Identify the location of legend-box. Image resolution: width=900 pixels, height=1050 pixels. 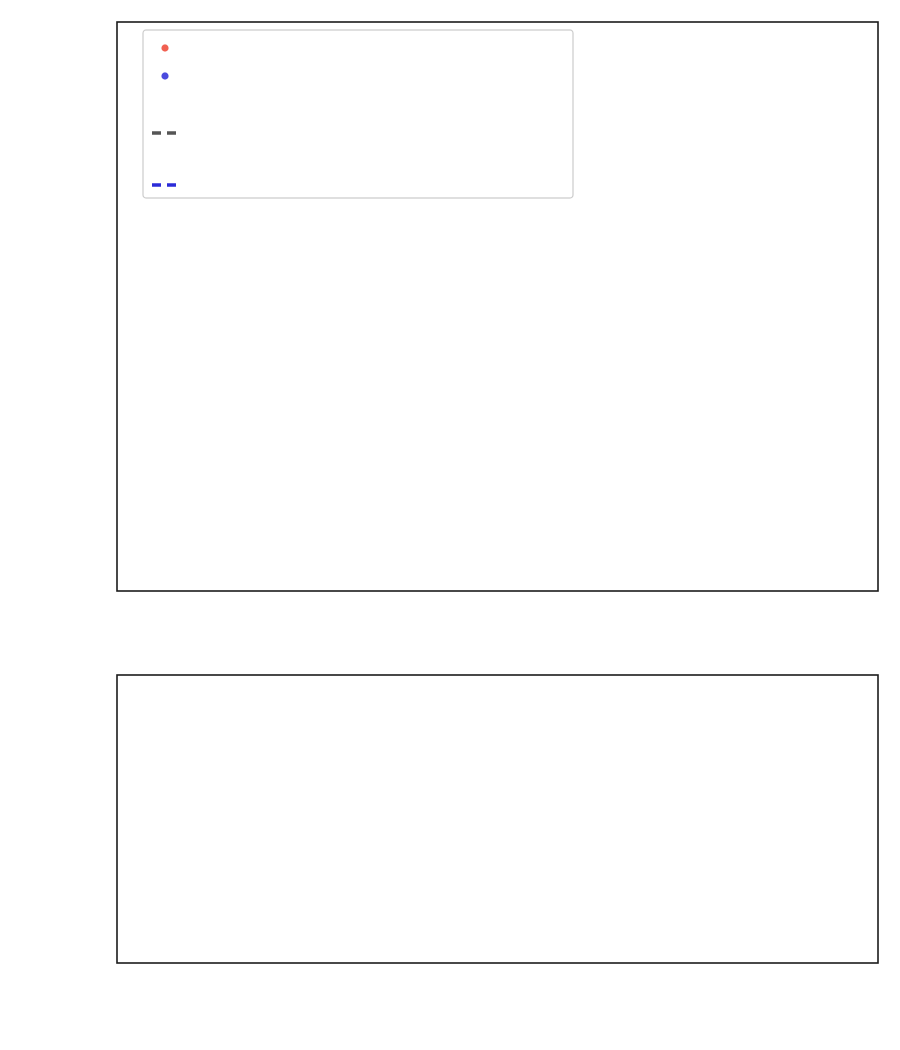
(358, 114).